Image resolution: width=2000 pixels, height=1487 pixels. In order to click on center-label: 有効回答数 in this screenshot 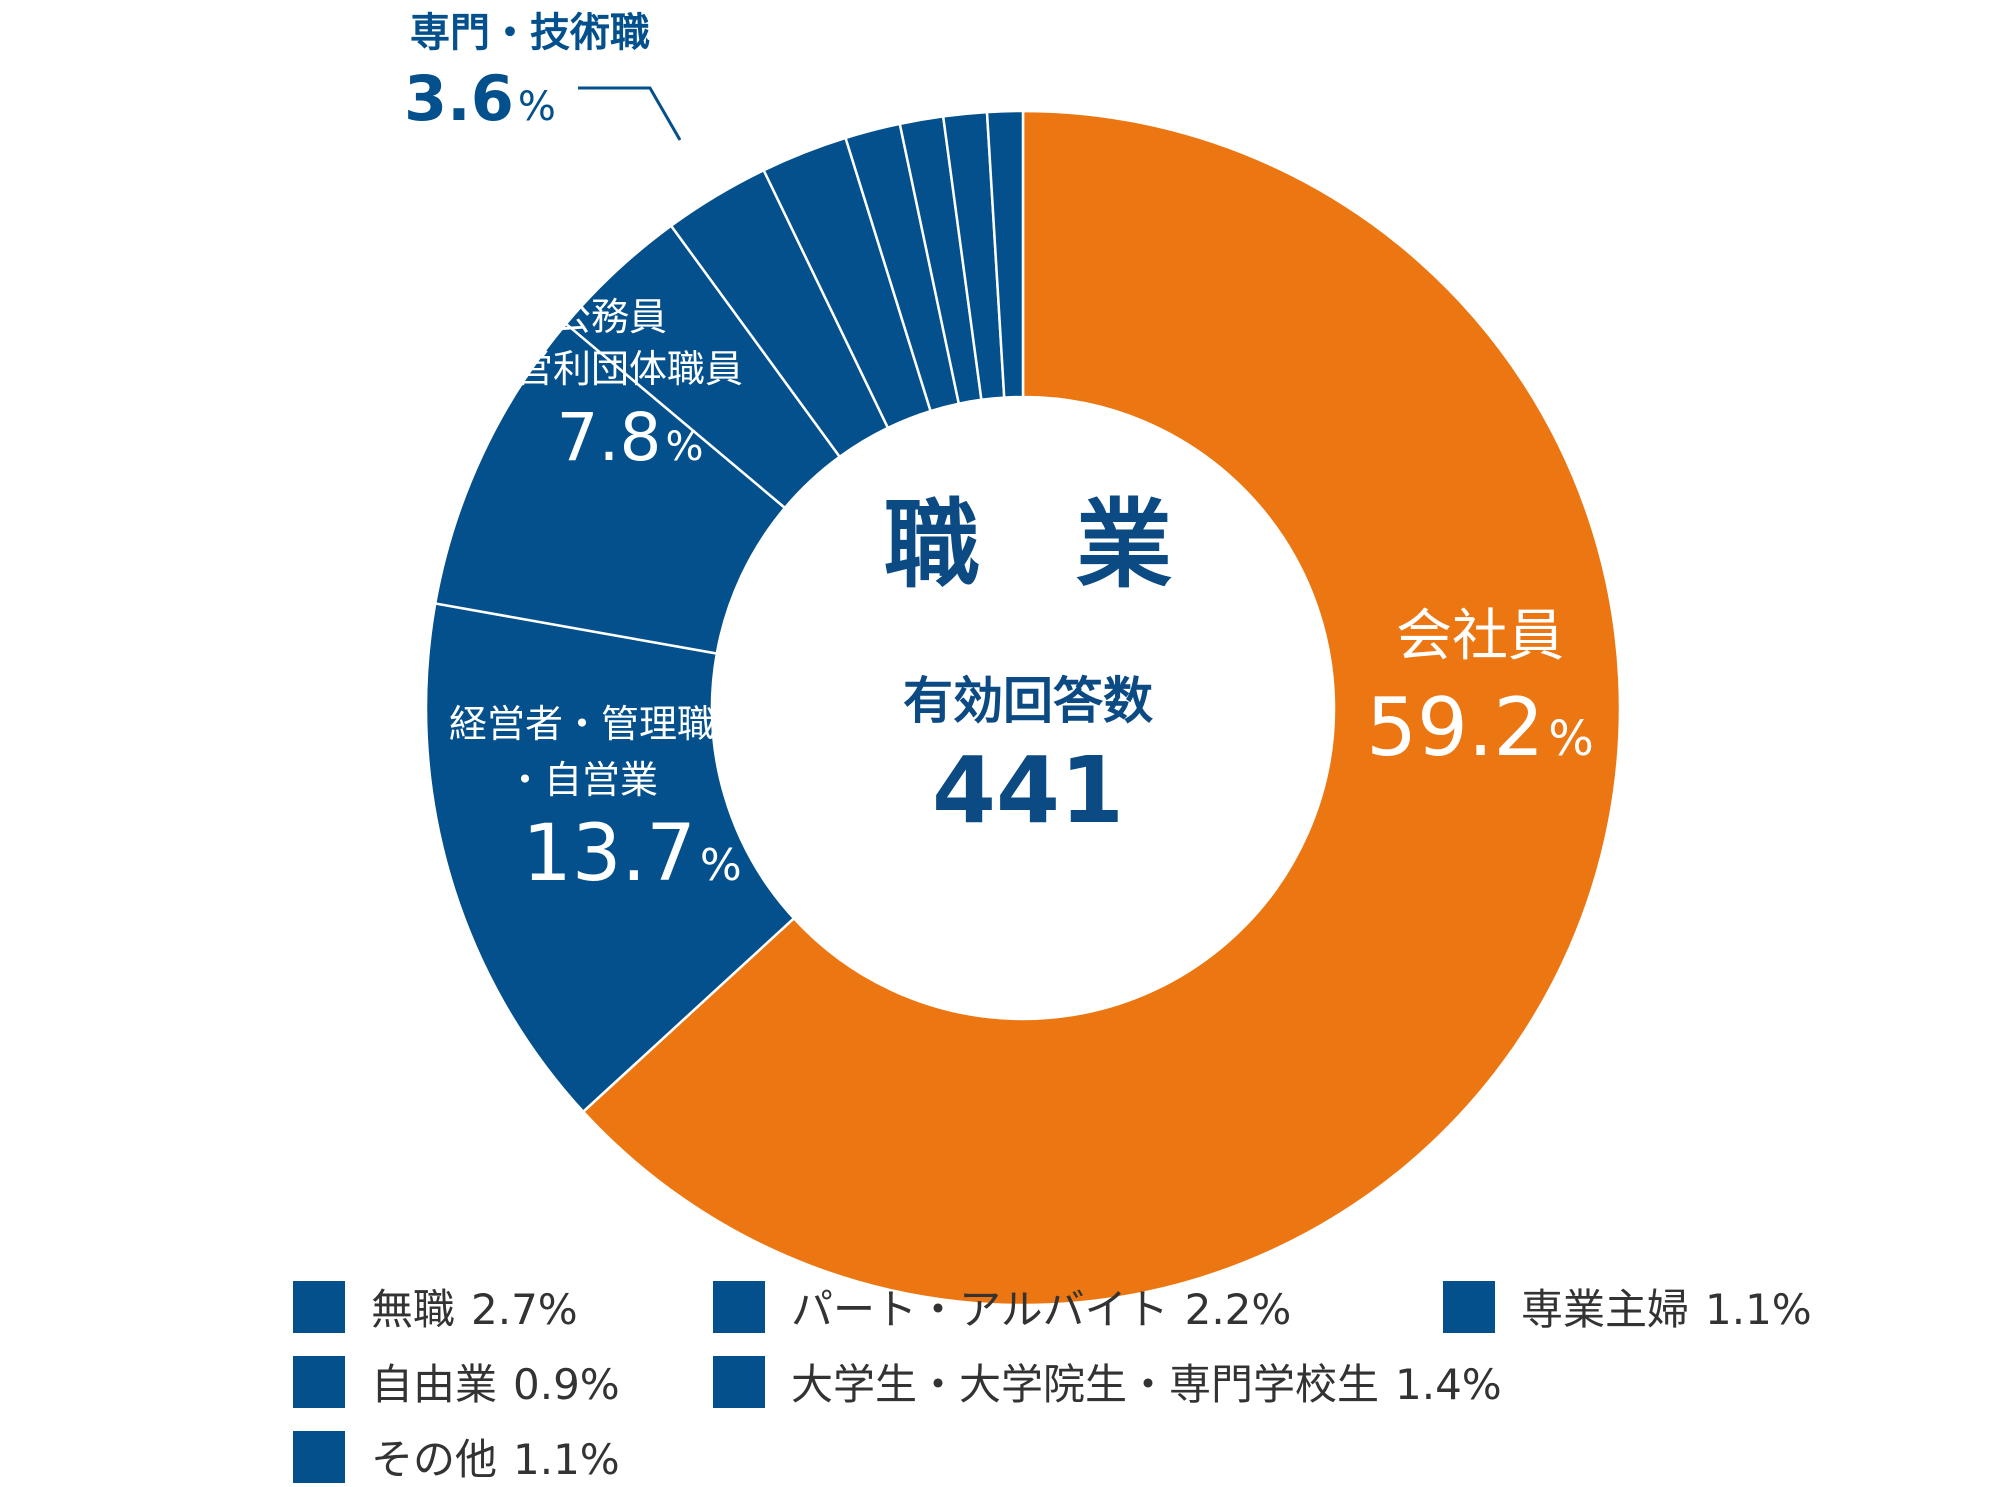, I will do `click(1028, 701)`.